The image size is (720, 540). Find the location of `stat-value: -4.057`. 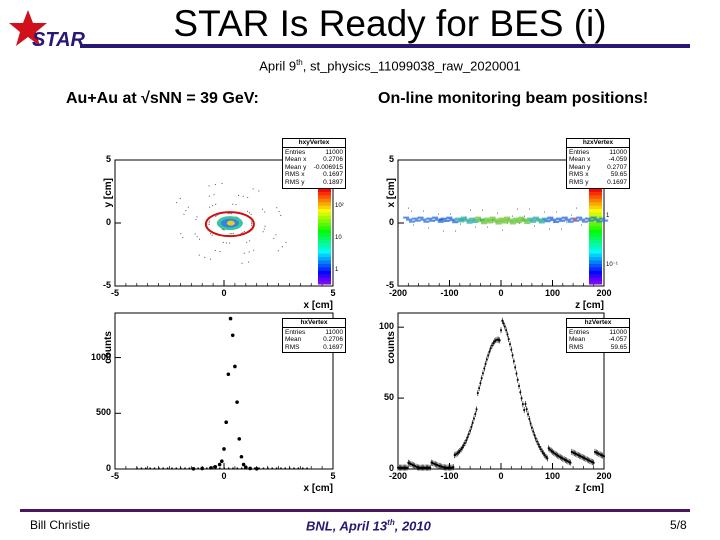

stat-value: -4.057 is located at coordinates (617, 340).